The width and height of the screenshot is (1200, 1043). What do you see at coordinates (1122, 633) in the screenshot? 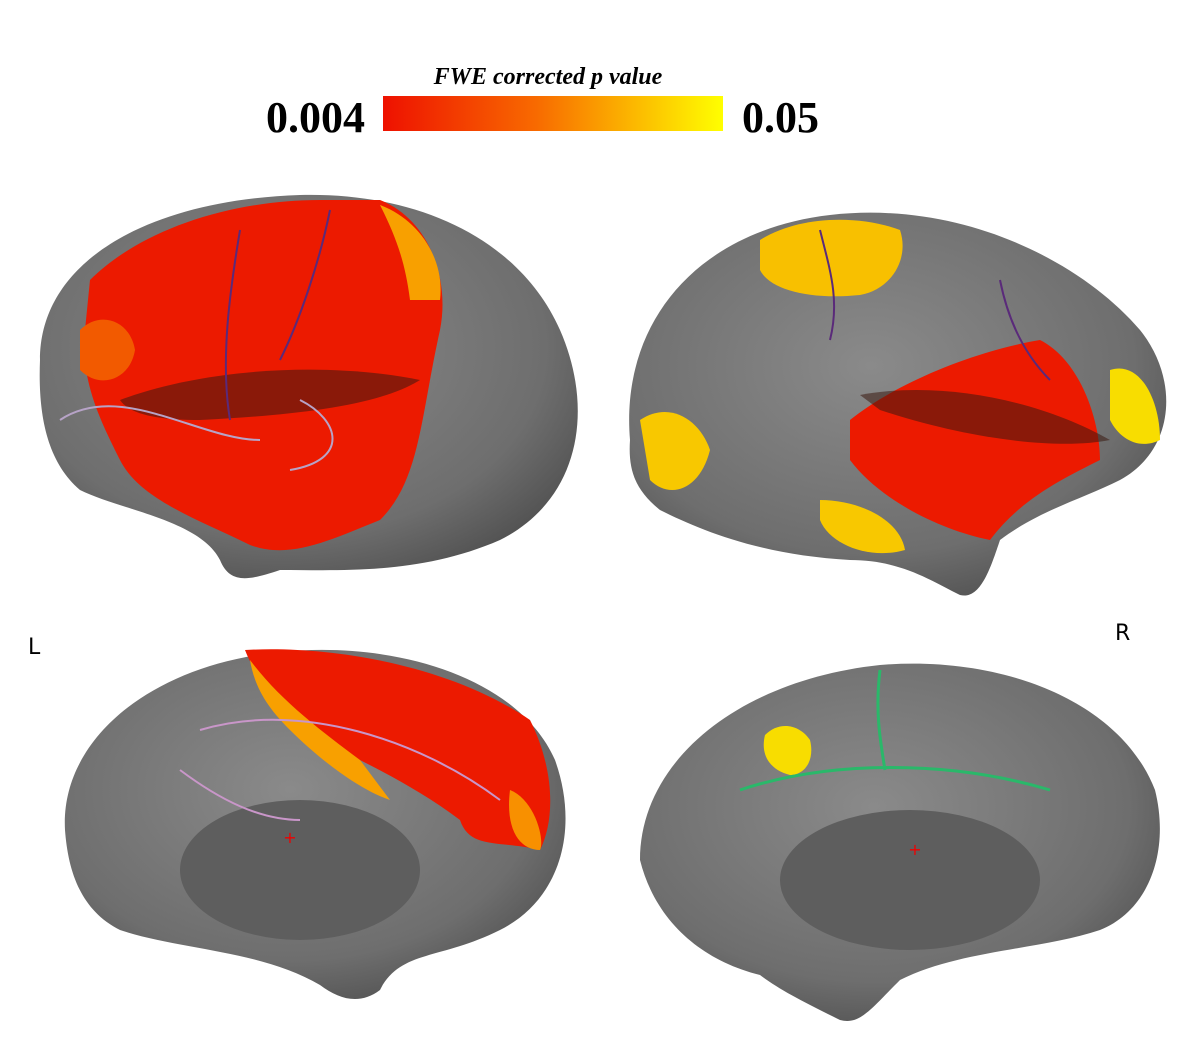
I see `hemisphere-label: R` at bounding box center [1122, 633].